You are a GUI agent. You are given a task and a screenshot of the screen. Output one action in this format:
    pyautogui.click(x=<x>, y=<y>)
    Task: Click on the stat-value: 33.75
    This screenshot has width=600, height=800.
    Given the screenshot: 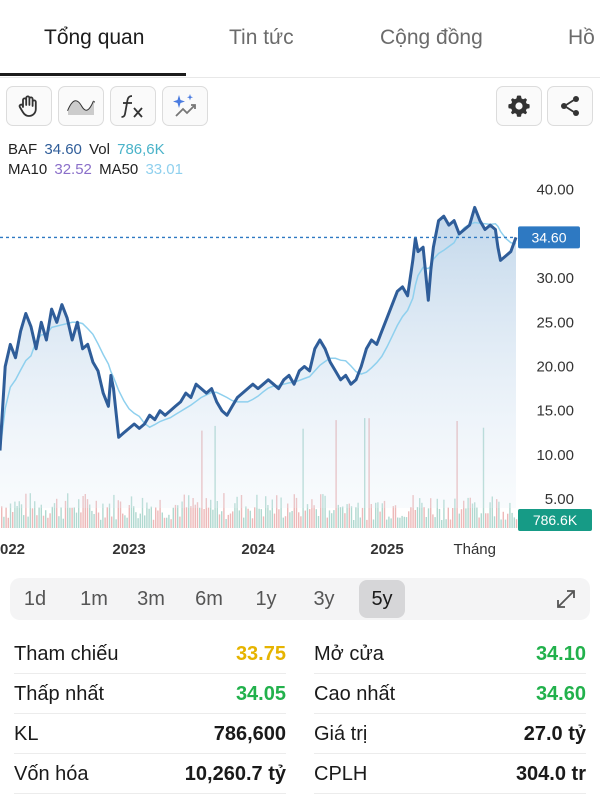 What is the action you would take?
    pyautogui.click(x=260, y=654)
    